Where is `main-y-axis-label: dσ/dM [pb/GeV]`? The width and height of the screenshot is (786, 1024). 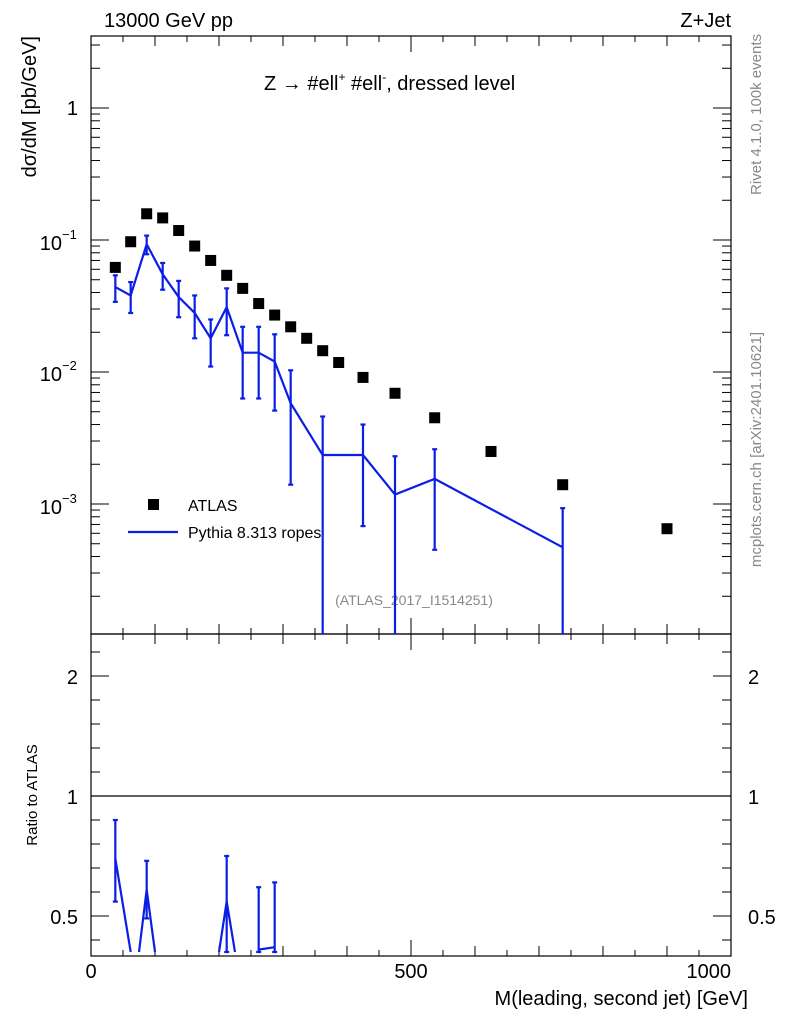 main-y-axis-label: dσ/dM [pb/GeV] is located at coordinates (30, 106).